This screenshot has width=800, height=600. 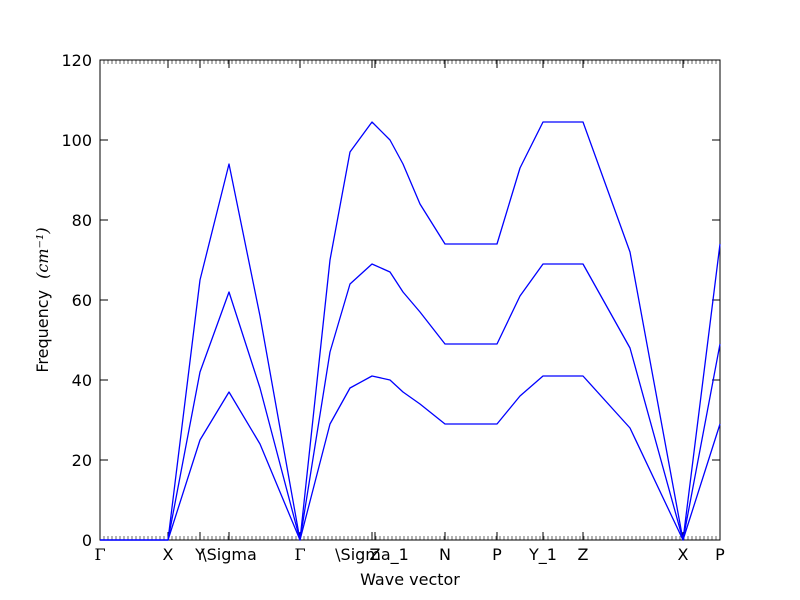 I want to click on x-axis-title: Wave vector, so click(x=410, y=579).